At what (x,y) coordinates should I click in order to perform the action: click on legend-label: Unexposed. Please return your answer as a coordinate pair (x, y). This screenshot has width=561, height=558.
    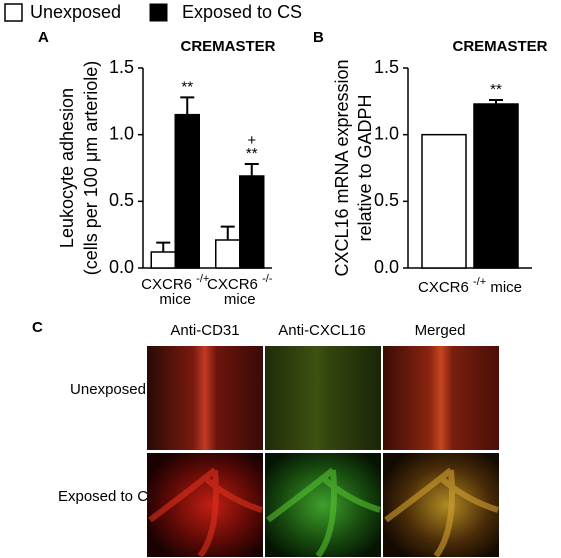
    Looking at the image, I should click on (75, 12).